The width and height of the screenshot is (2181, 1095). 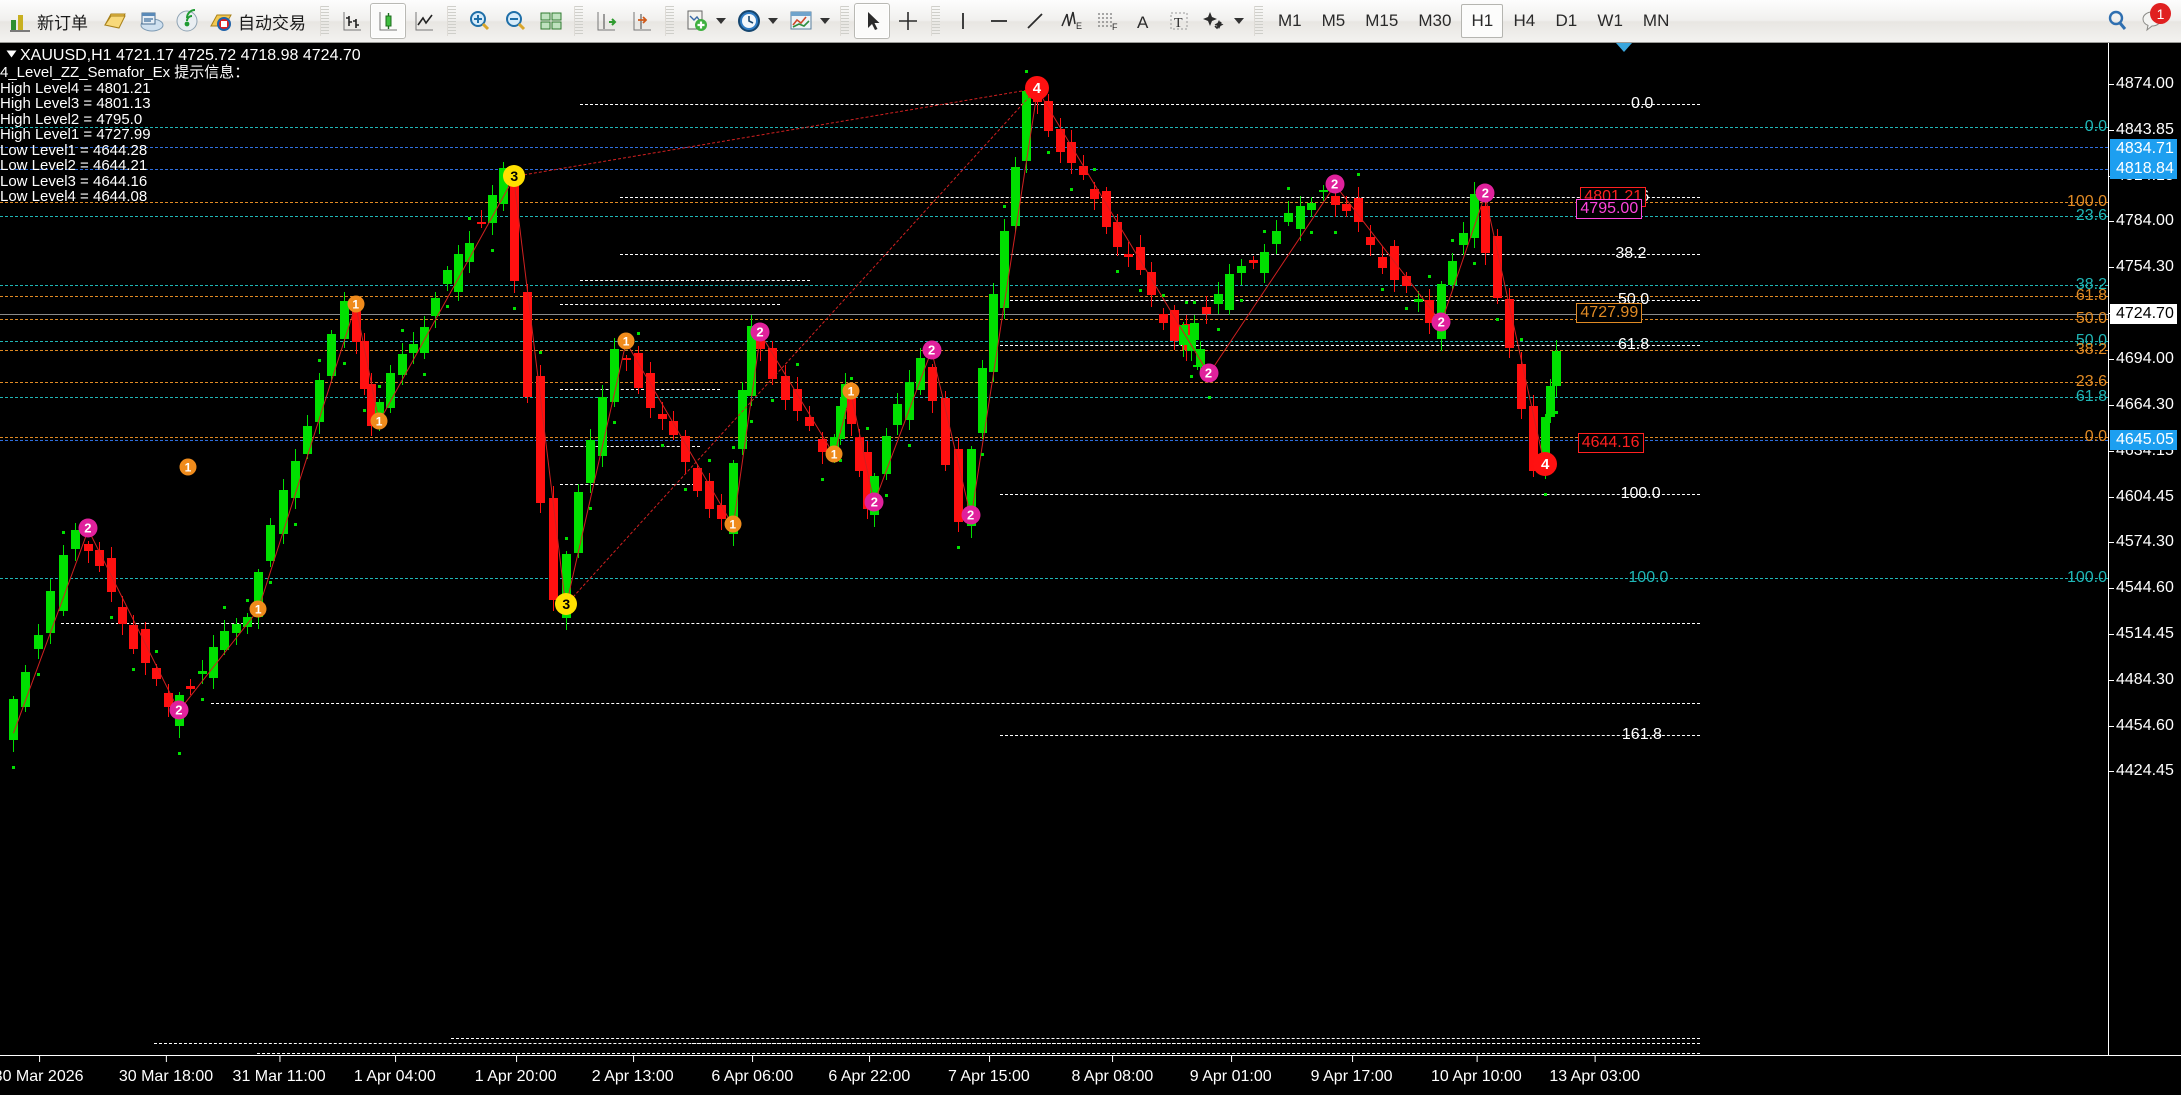 I want to click on fibonacci-button: F, so click(x=1107, y=21).